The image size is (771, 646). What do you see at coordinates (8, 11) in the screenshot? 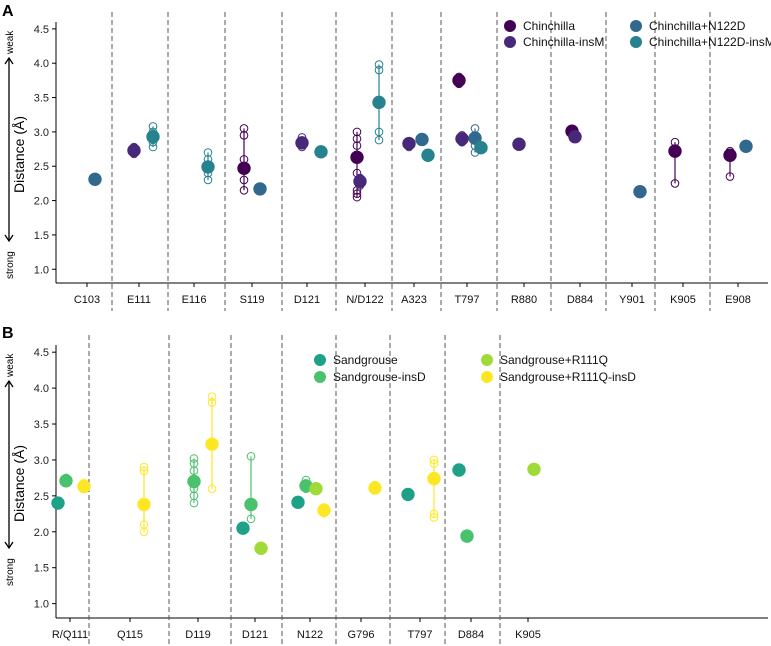
I see `panel-a-label: A` at bounding box center [8, 11].